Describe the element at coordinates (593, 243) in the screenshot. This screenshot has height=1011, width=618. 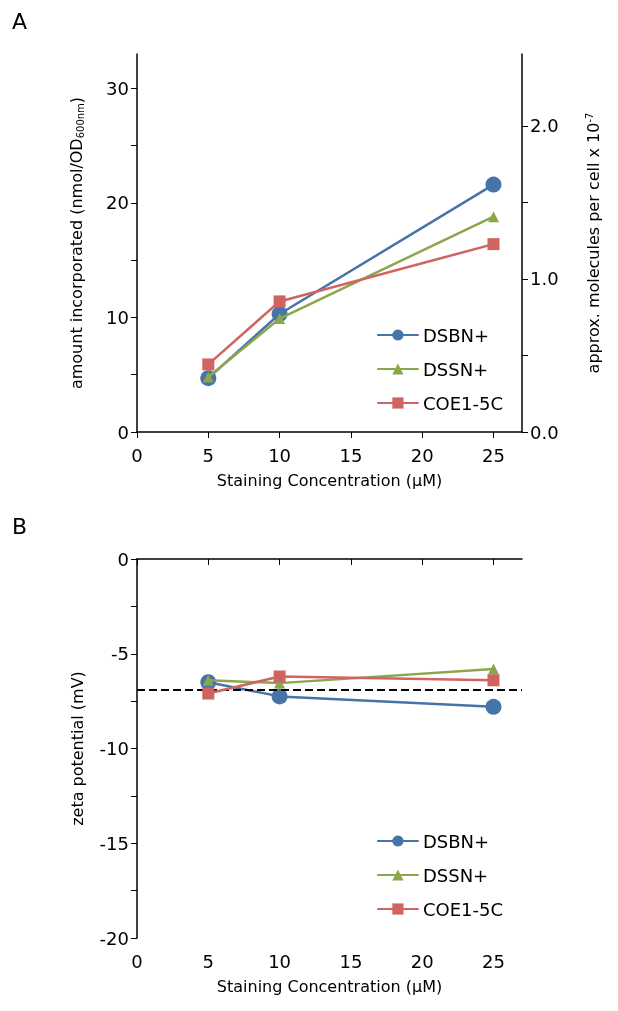
I see `y2-axis-title: approx. molecules per cell x 10-7` at that location.